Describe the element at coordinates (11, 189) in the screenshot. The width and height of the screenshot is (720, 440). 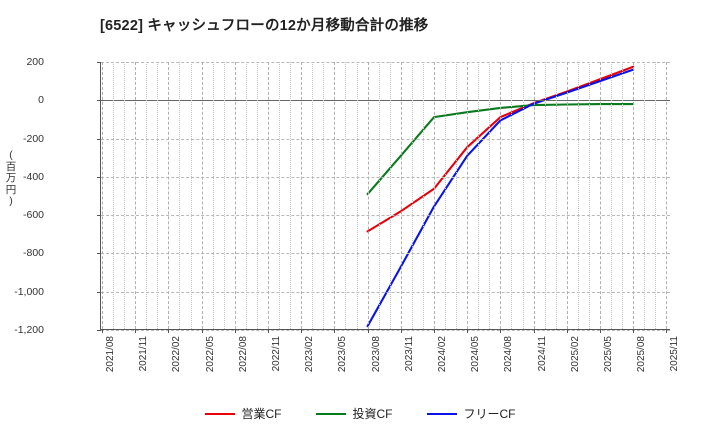
I see `y-axis-label-char: 円` at that location.